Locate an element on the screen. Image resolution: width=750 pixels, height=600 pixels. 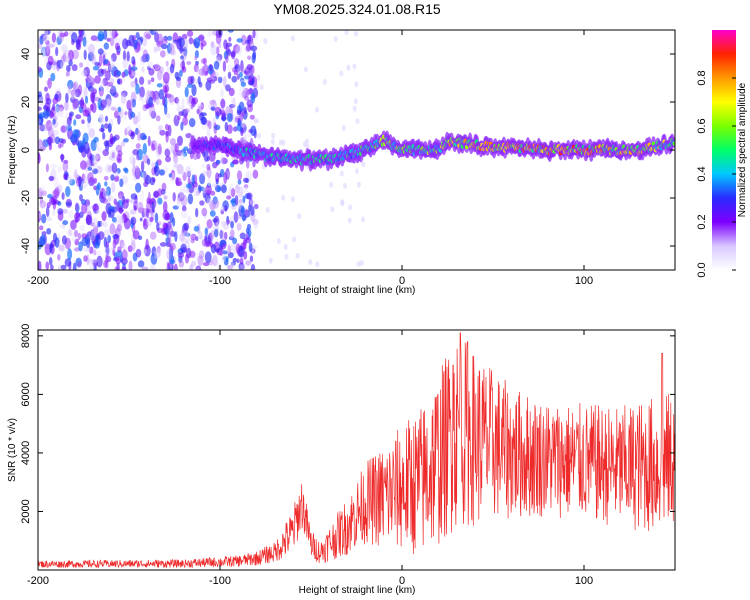
snr-y-tick-label: 6000 is located at coordinates (26, 394).